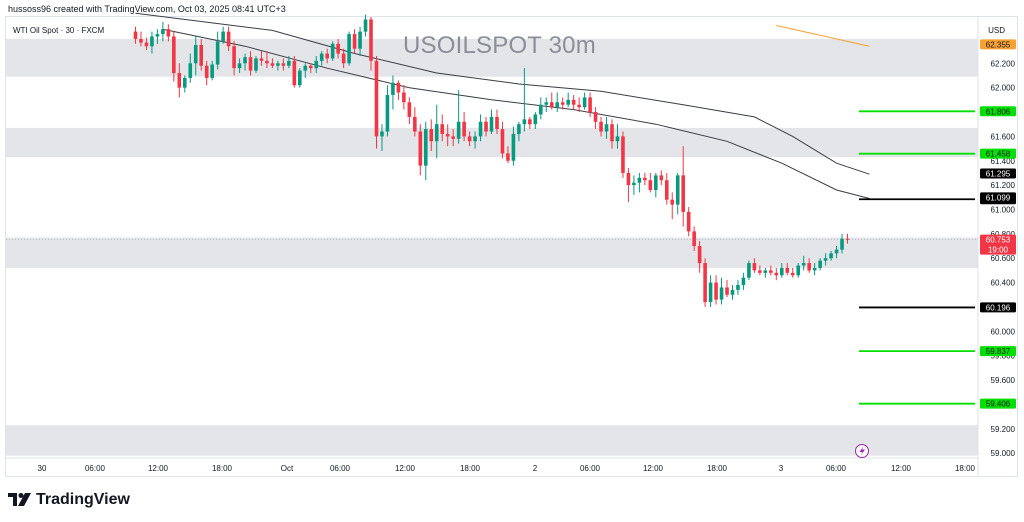  What do you see at coordinates (69, 500) in the screenshot?
I see `tradingview-logo: TradingView` at bounding box center [69, 500].